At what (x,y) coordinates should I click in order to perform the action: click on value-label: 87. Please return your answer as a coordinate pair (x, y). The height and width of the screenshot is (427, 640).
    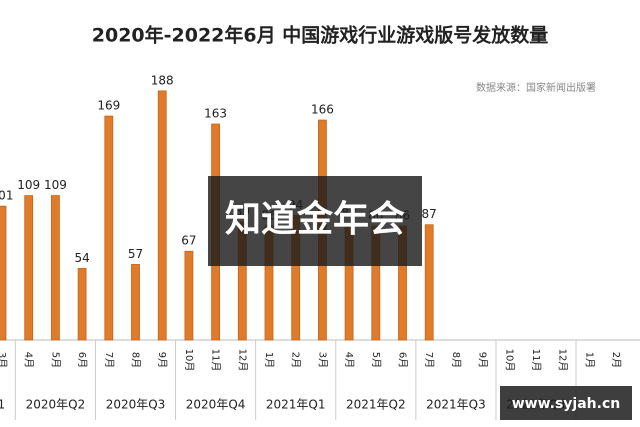
    Looking at the image, I should click on (429, 214).